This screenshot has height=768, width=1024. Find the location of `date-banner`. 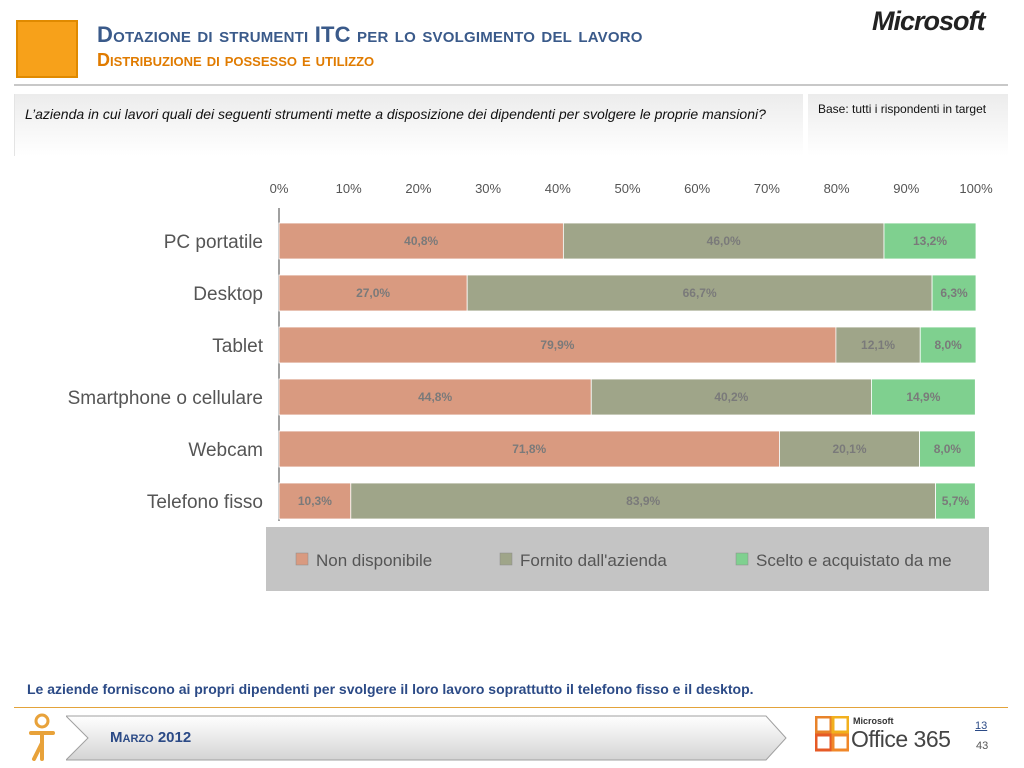

date-banner is located at coordinates (426, 738).